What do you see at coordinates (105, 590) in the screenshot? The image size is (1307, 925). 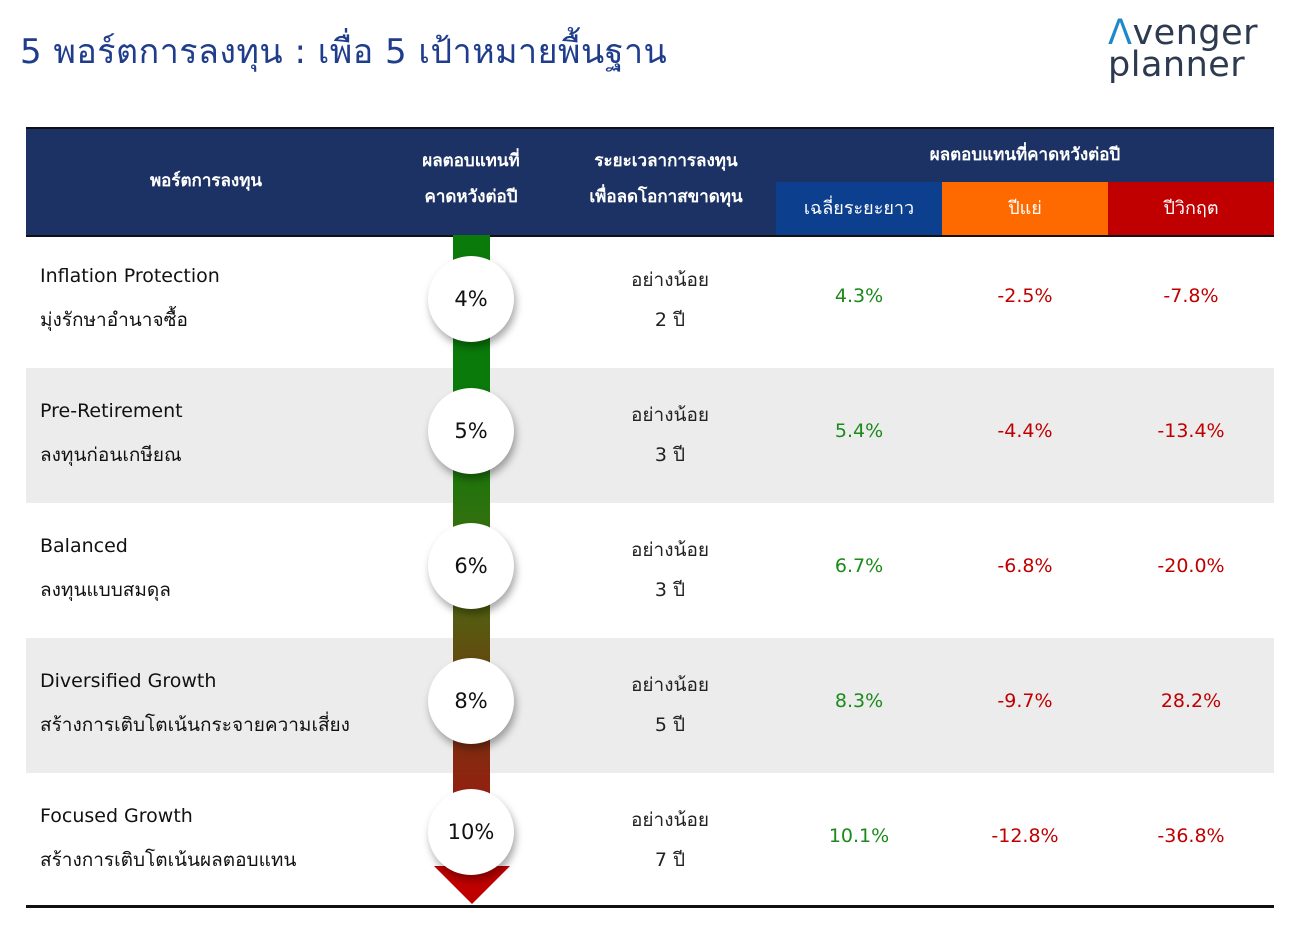 I see `portfolio-name-th: ลงทุนแบบสมดุล` at bounding box center [105, 590].